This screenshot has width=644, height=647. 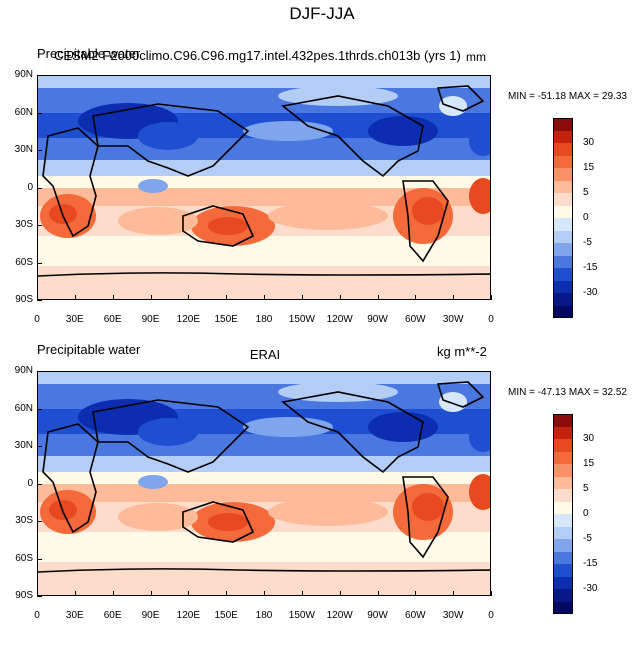 I want to click on panel-units: kg m**-2, so click(x=462, y=351).